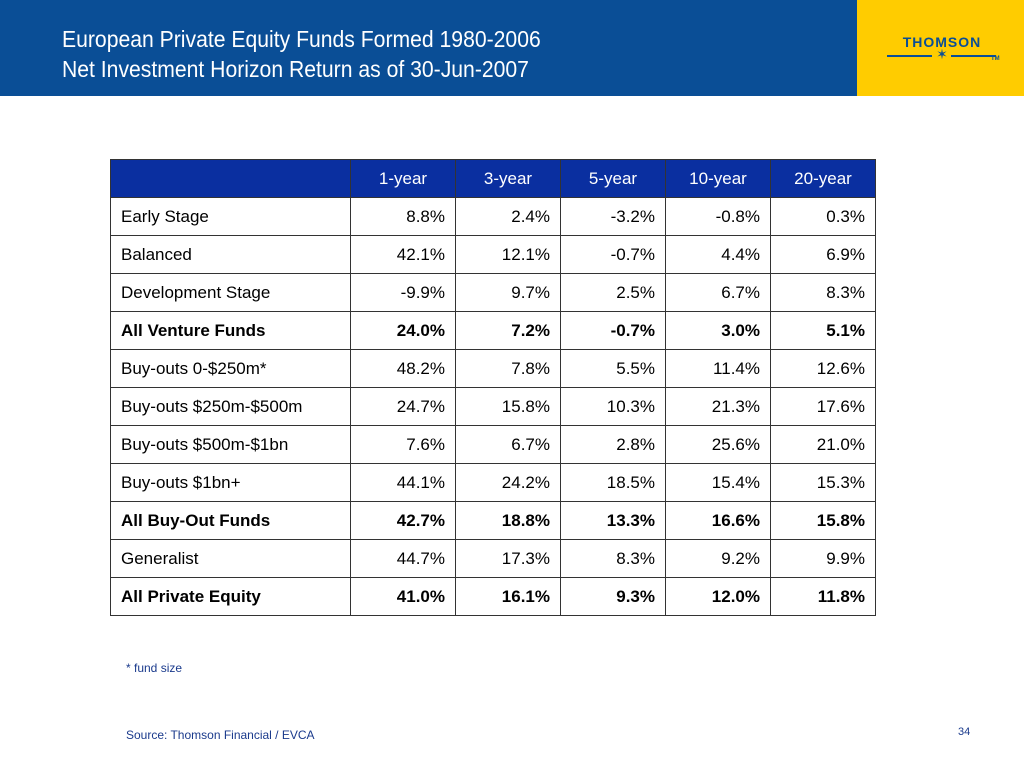 Image resolution: width=1024 pixels, height=768 pixels. Describe the element at coordinates (403, 482) in the screenshot. I see `table-cell: 44.1%` at that location.